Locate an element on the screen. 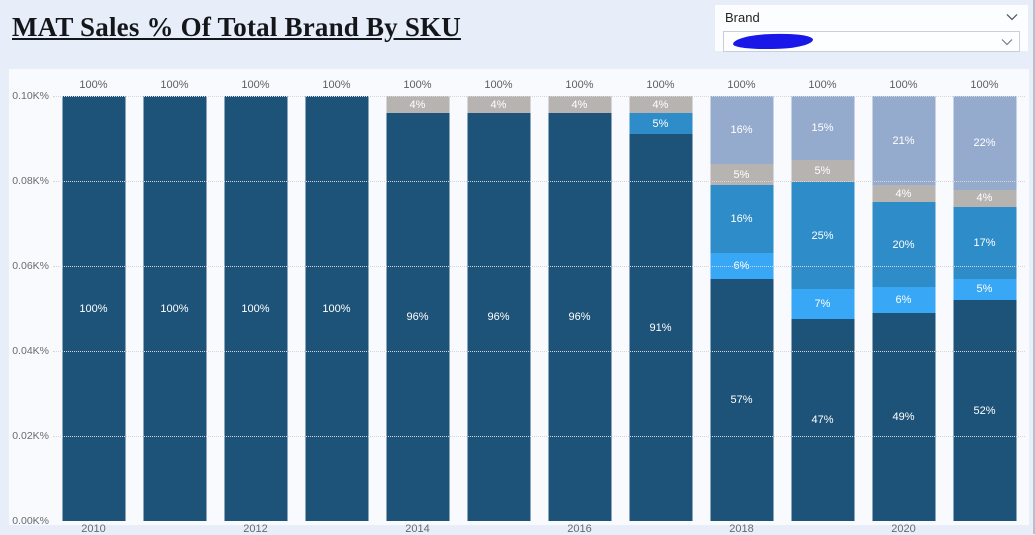 Image resolution: width=1035 pixels, height=535 pixels. data-label: 49% is located at coordinates (903, 416).